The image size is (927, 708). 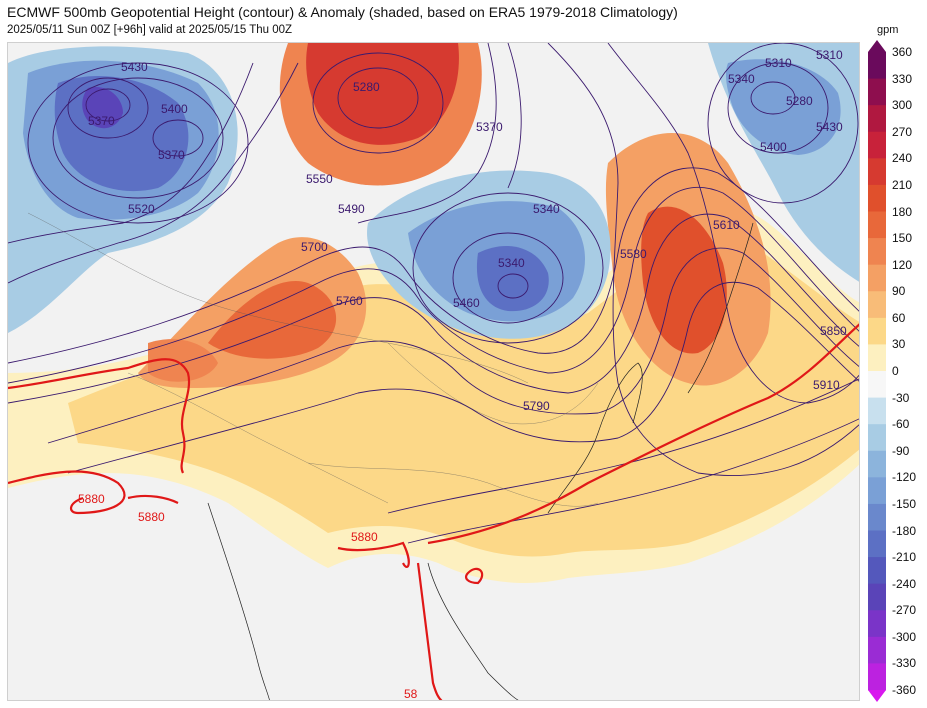 I want to click on ridge-5880-peninsula, so click(x=474, y=576).